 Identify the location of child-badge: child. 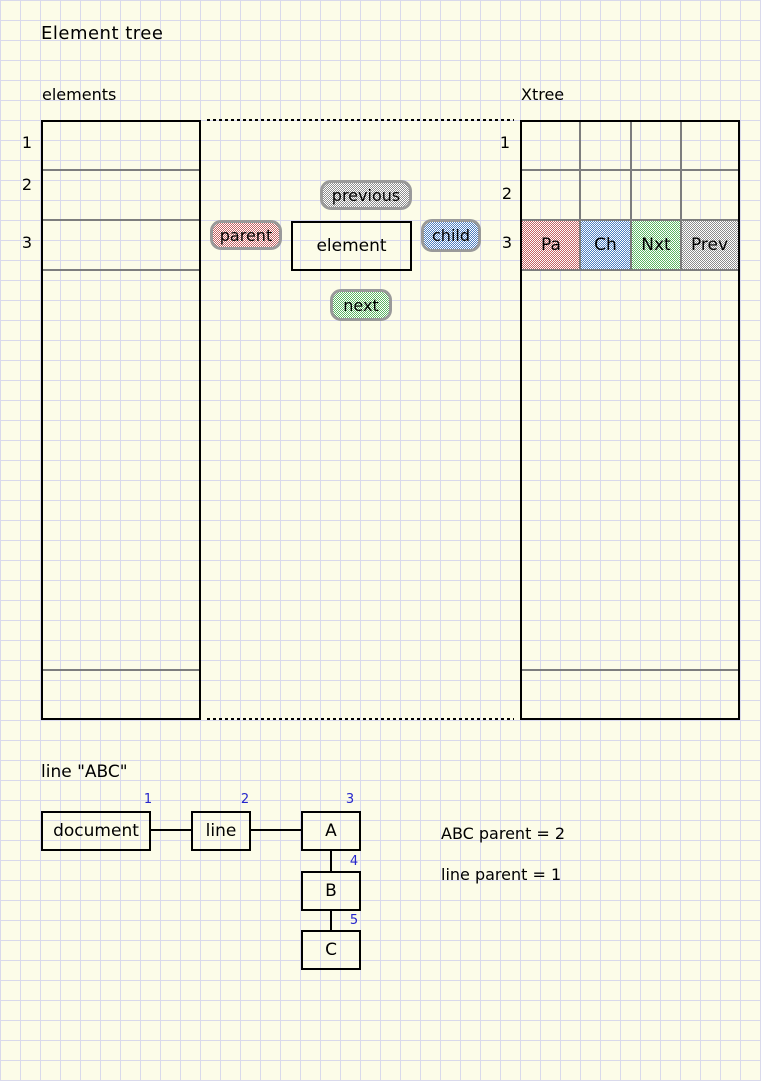
(451, 235).